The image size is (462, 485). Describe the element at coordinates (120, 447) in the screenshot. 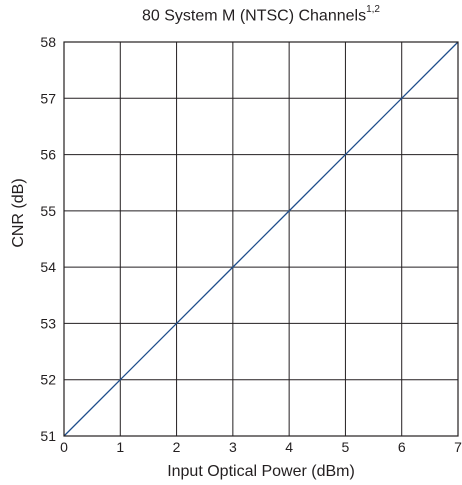

I see `x-tick-label: 1` at that location.